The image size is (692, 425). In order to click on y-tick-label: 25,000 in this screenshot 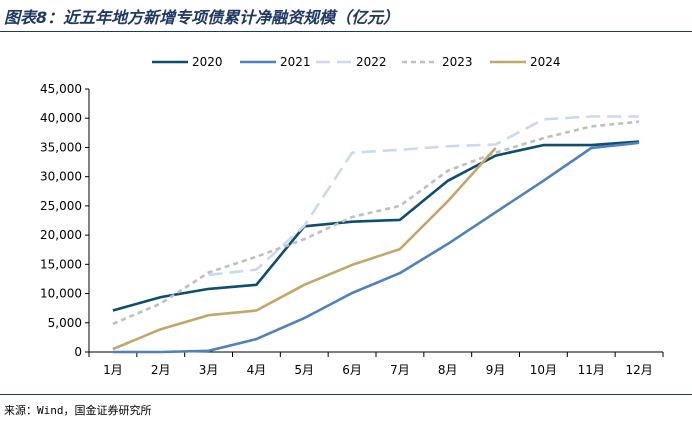, I will do `click(61, 206)`.